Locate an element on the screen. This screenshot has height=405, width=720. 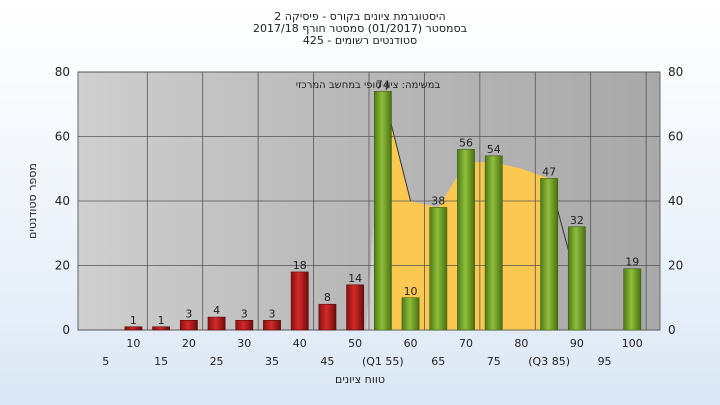
data-label-10: 1 is located at coordinates (133, 320).